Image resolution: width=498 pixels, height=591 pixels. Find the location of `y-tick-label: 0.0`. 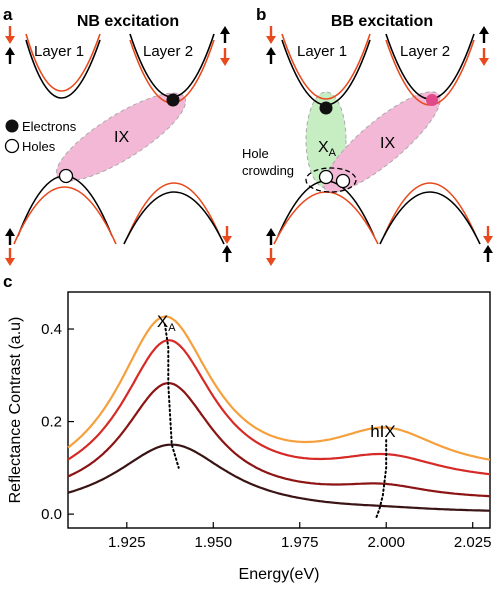

y-tick-label: 0.0 is located at coordinates (51, 514).